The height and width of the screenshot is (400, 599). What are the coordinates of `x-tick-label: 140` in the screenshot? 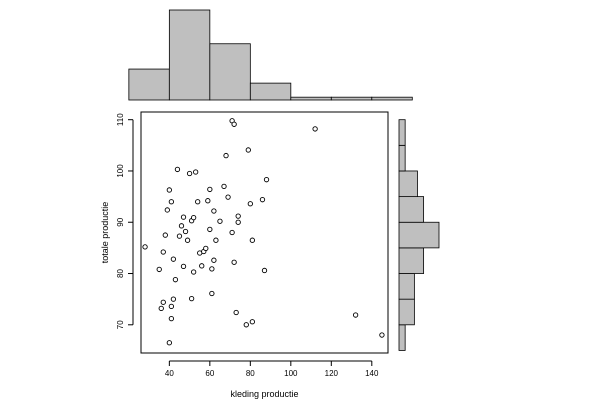 It's located at (372, 373).